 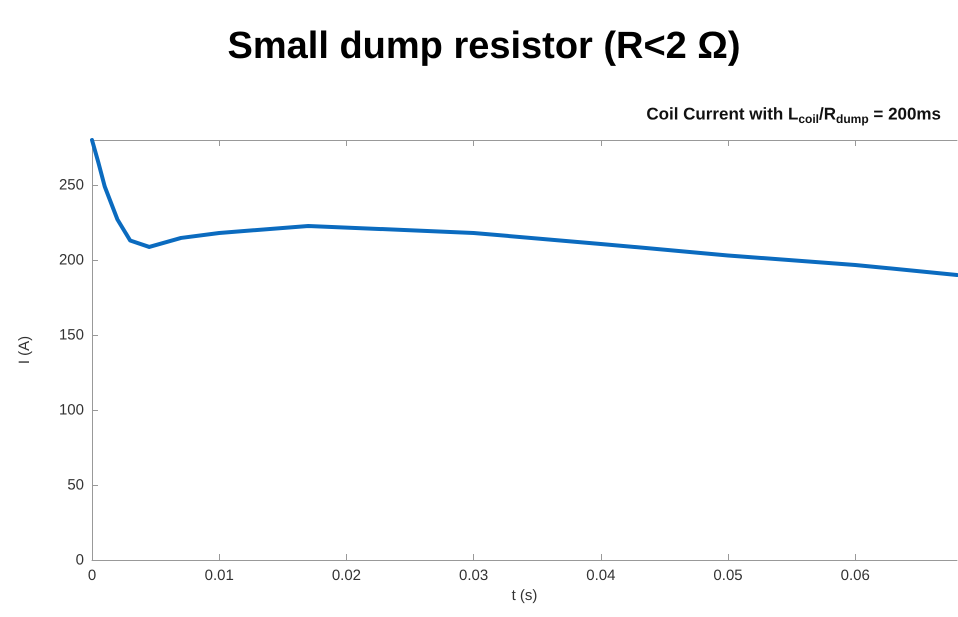 What do you see at coordinates (71, 260) in the screenshot?
I see `y-tick-label: 200` at bounding box center [71, 260].